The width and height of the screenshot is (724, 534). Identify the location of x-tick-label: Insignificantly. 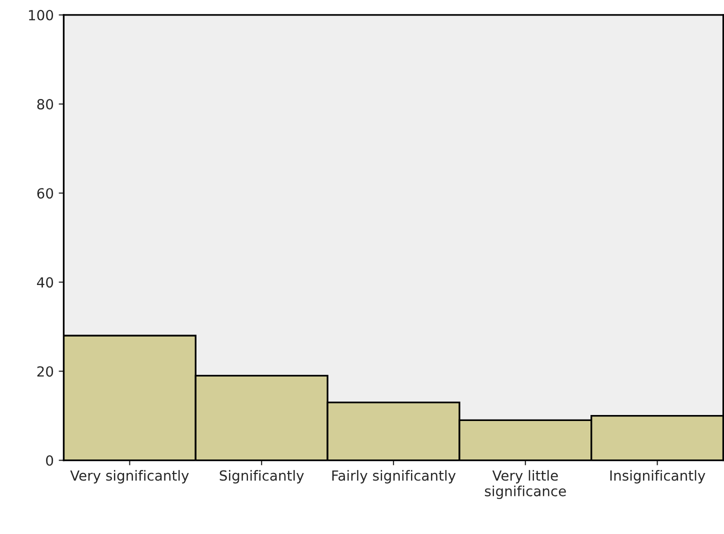
(658, 477).